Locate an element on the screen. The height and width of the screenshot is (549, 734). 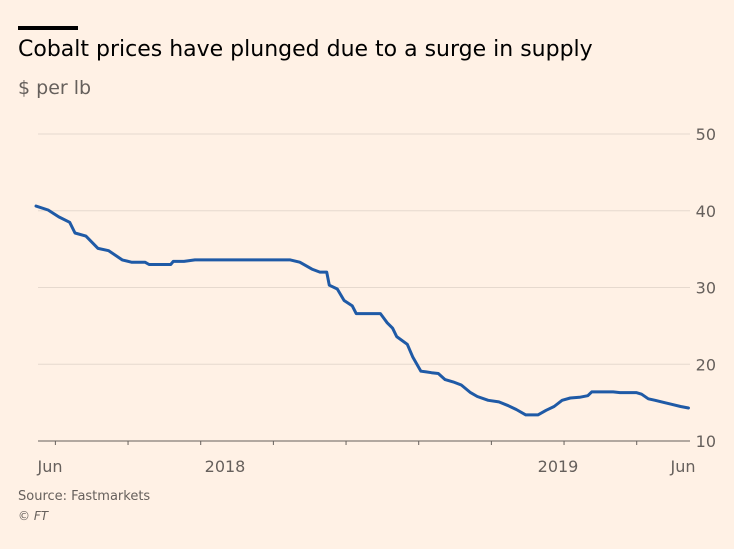
chart-subtitle: $ per lb is located at coordinates (55, 88).